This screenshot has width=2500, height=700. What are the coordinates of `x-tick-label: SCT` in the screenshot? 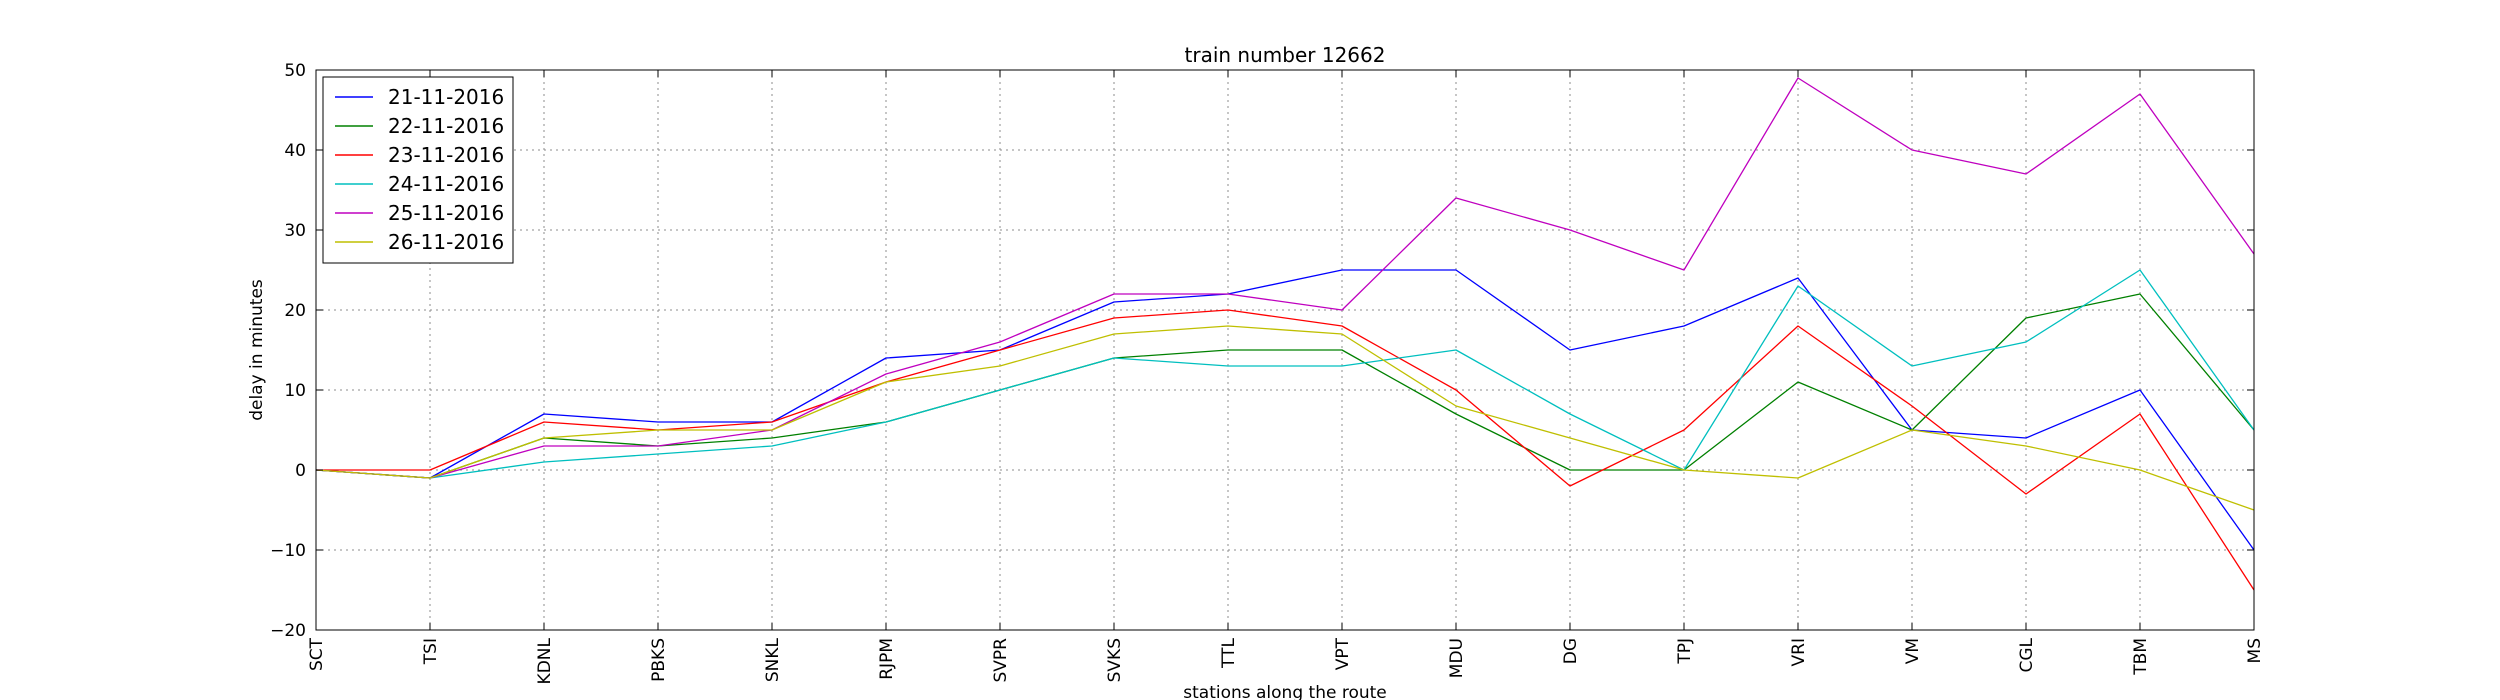 It's located at (317, 654).